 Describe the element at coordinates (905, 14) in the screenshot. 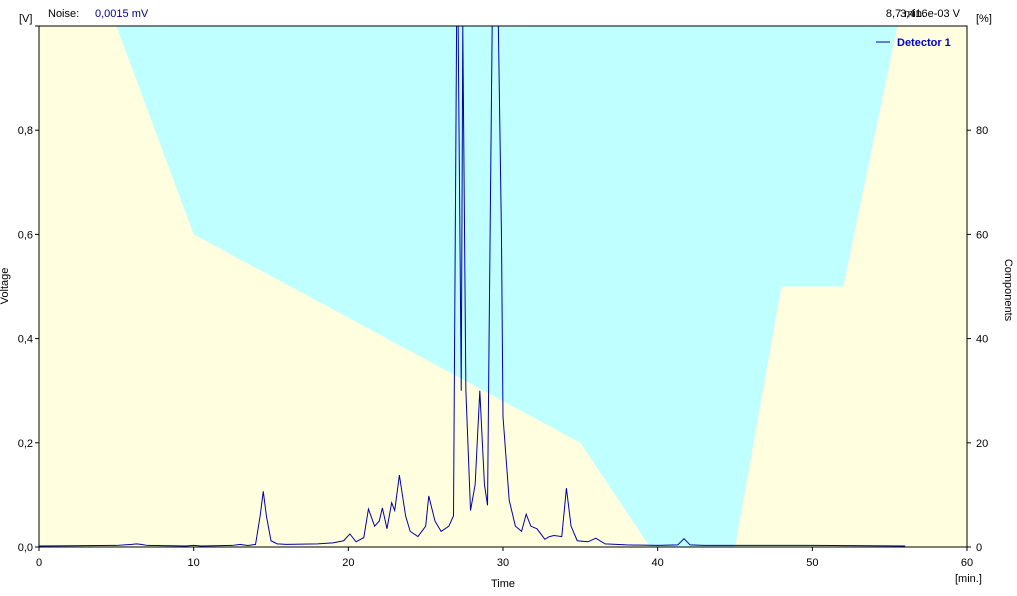

I see `cursor-readout-time: 8,7 min.` at that location.